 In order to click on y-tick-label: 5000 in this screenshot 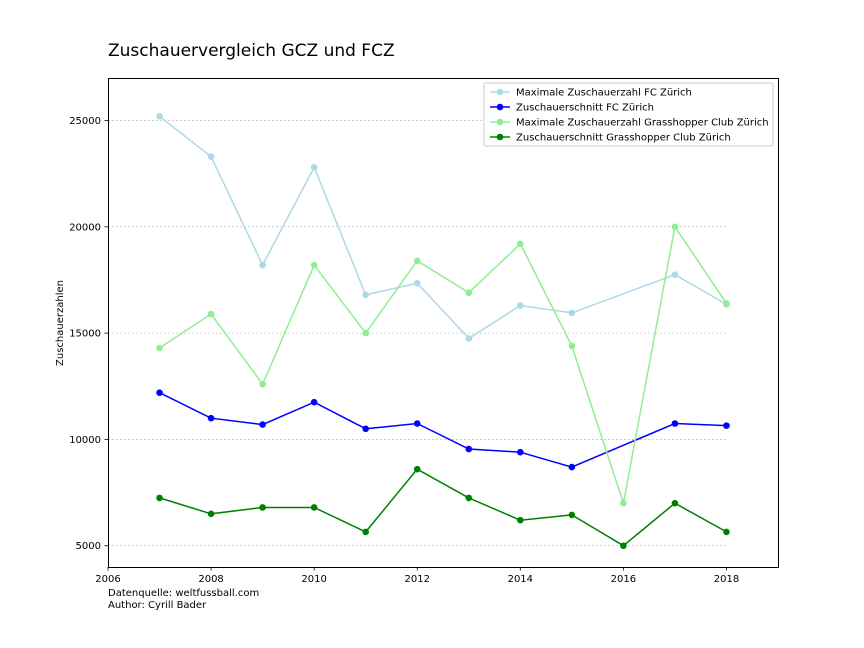, I will do `click(88, 546)`.